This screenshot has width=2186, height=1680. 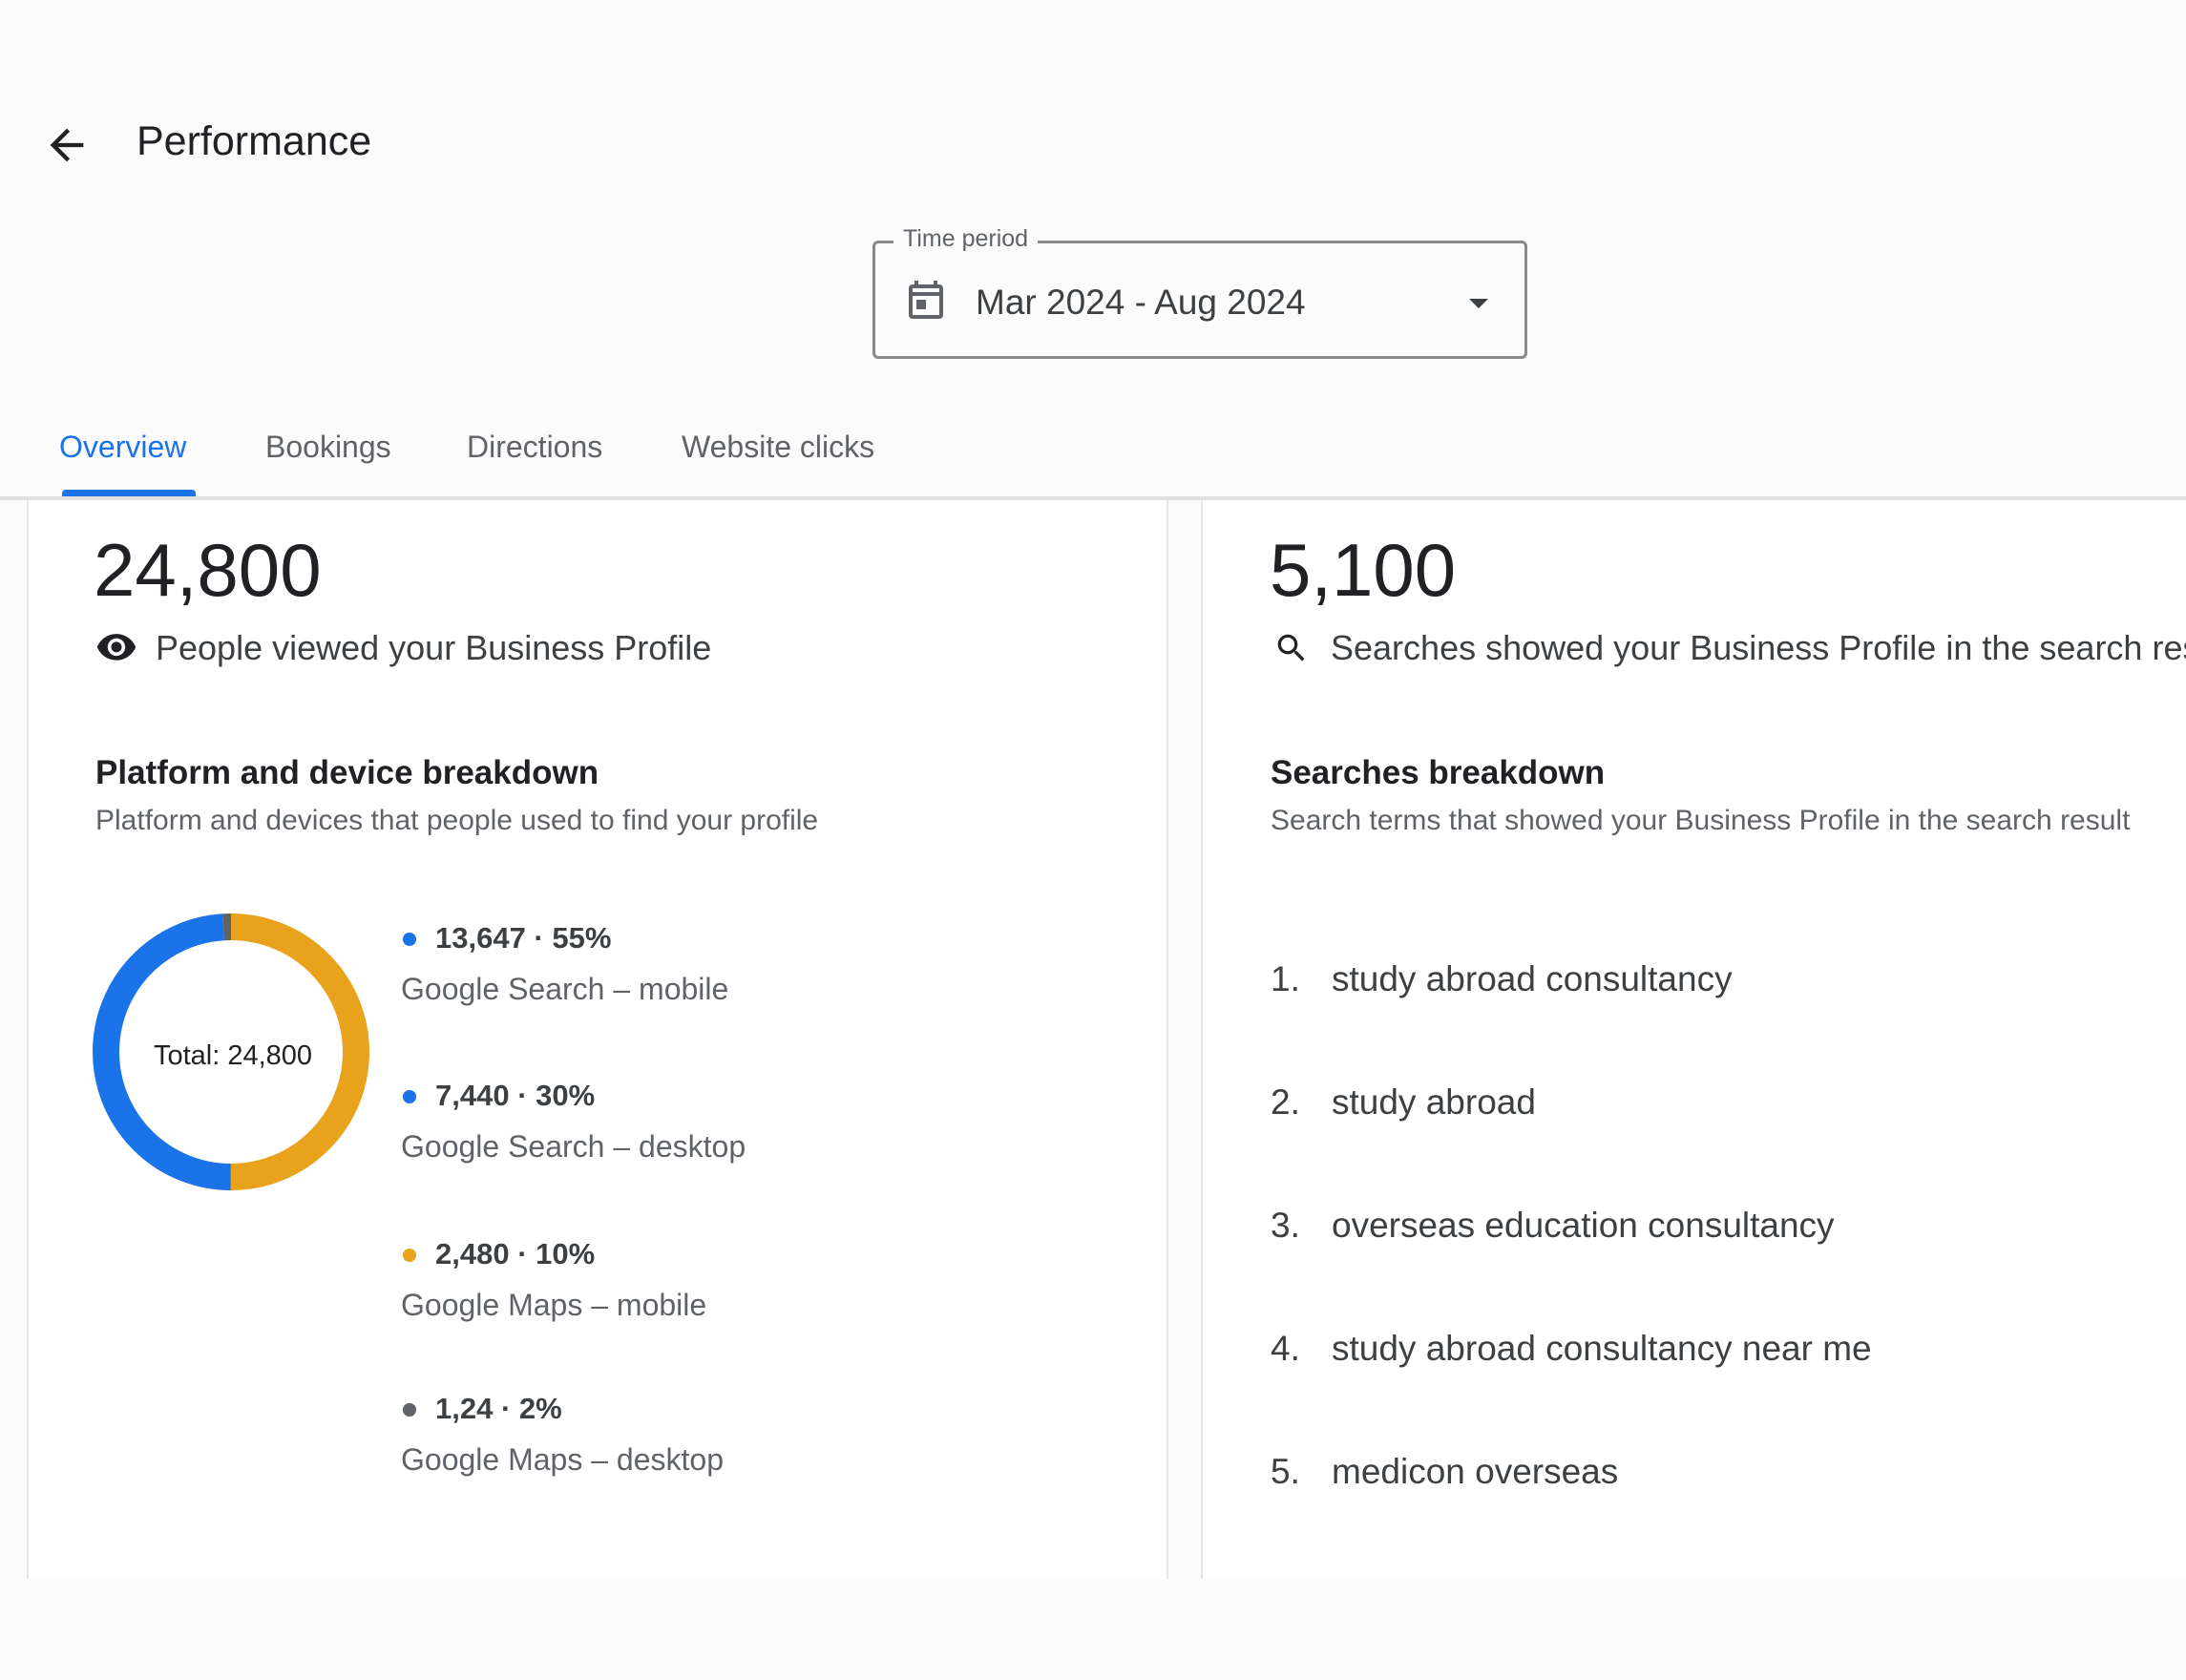 I want to click on legend-dot-maps-desktop, so click(x=409, y=1410).